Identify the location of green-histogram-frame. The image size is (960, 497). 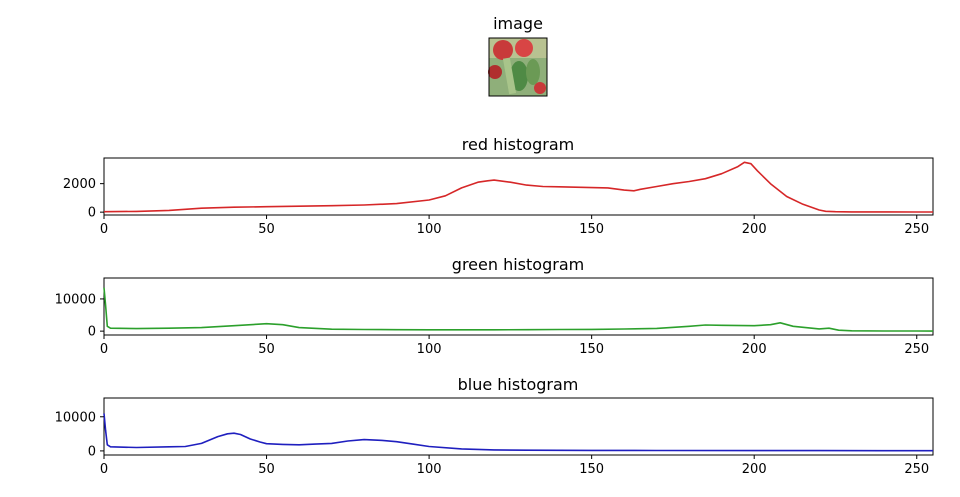
(518, 306).